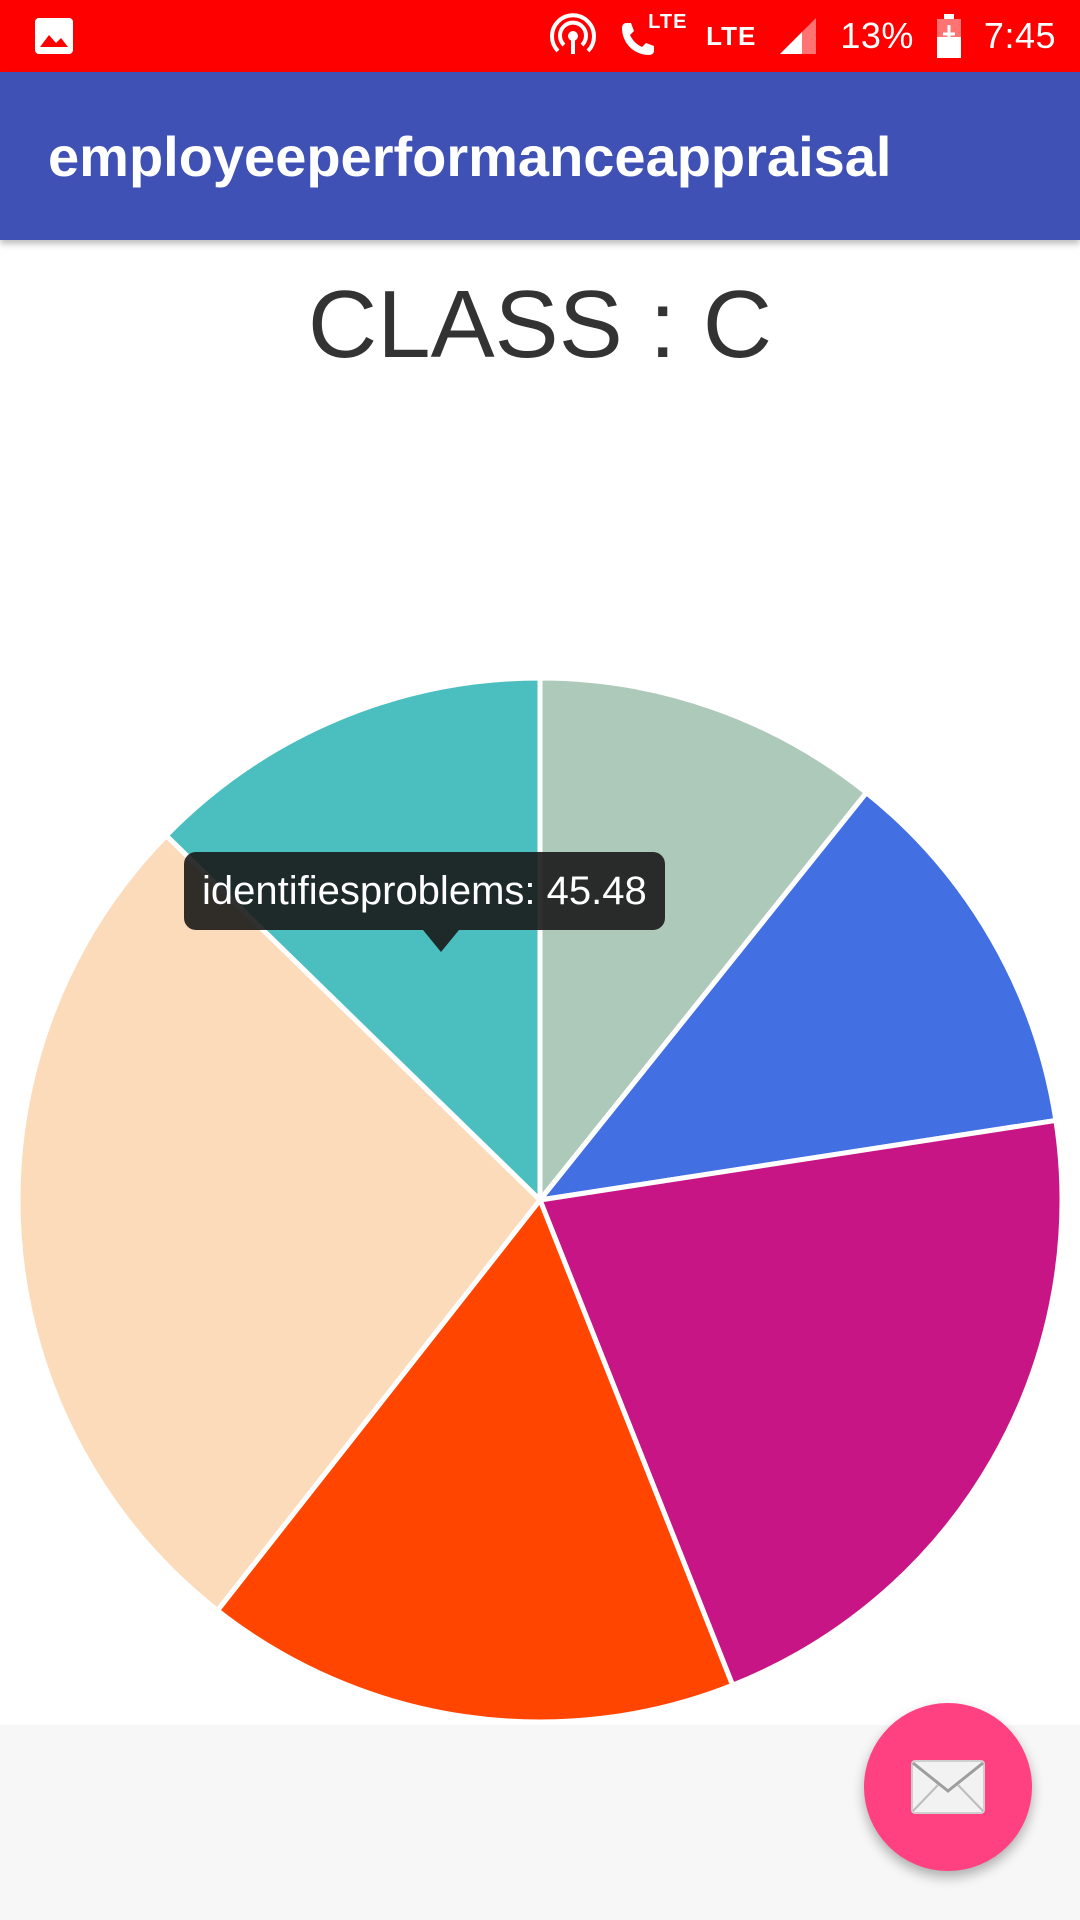 The height and width of the screenshot is (1920, 1080). Describe the element at coordinates (668, 22) in the screenshot. I see `call-lte-label: LTE` at that location.